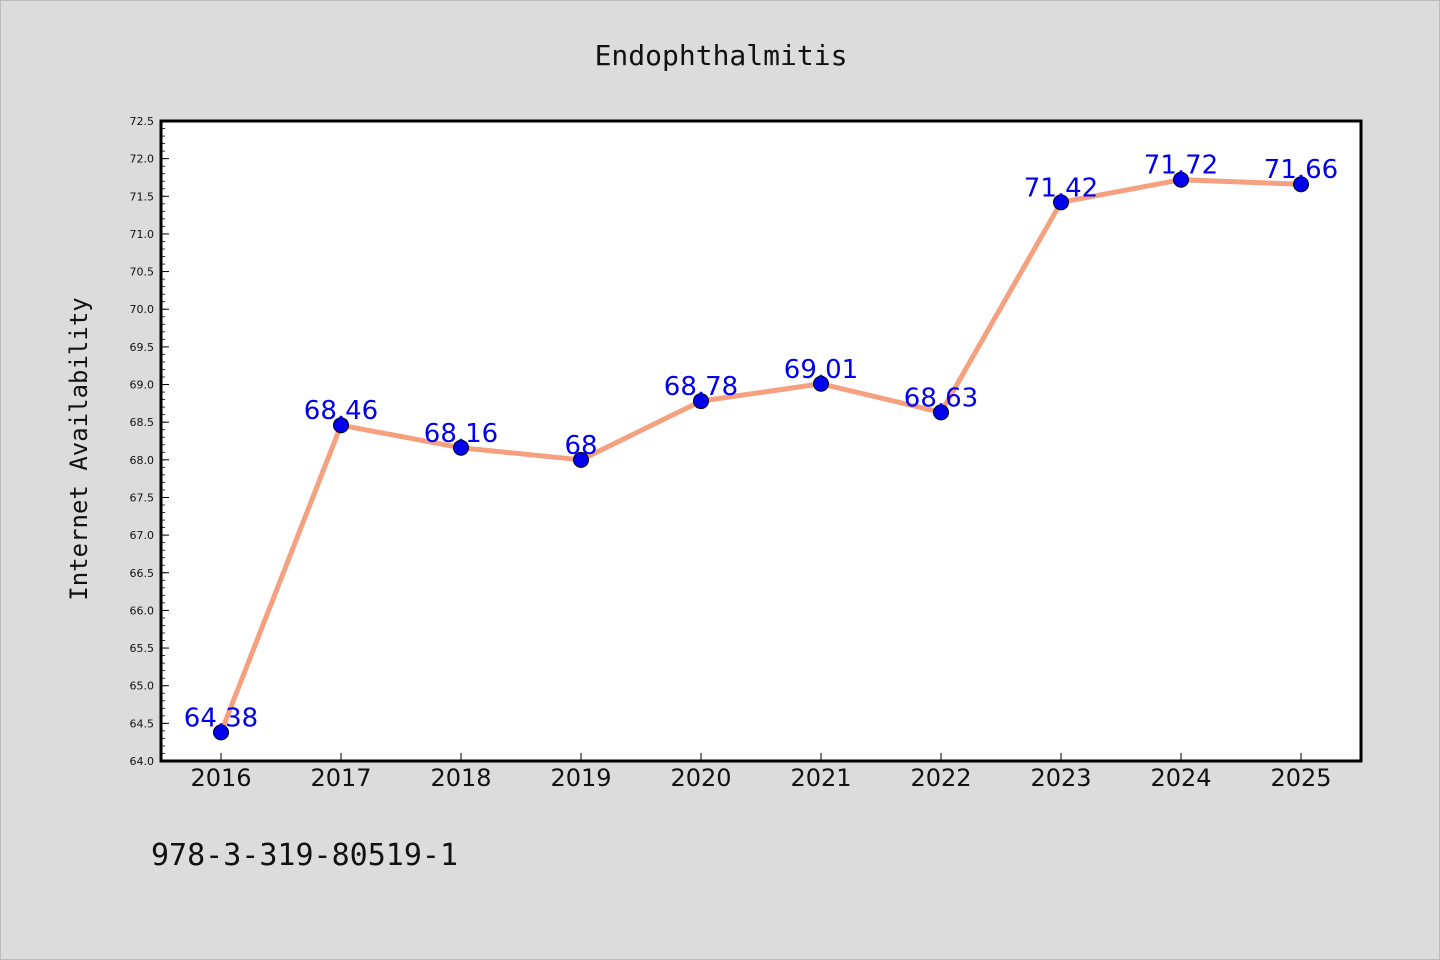 The height and width of the screenshot is (960, 1440). I want to click on y-tick-label: 68.5, so click(142, 422).